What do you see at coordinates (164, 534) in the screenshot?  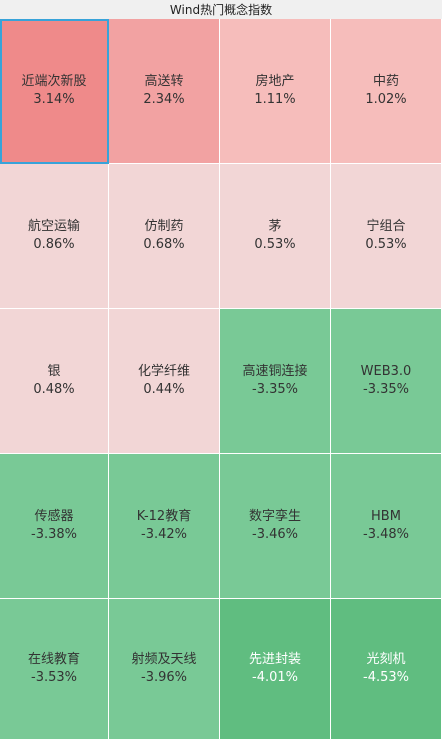 I see `concept-change: -3.42%` at bounding box center [164, 534].